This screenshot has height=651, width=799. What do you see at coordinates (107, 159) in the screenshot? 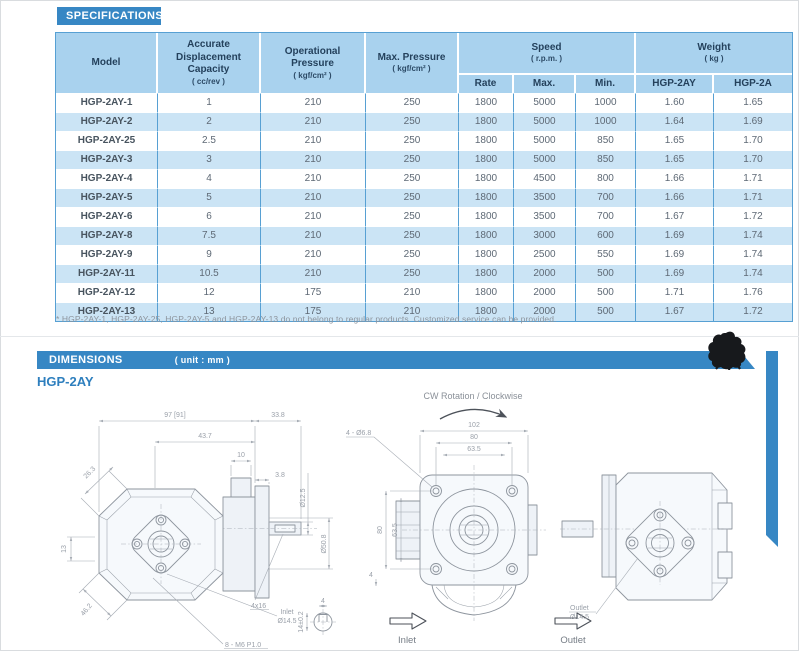
I see `cell-model: HGP-2AY-3` at bounding box center [107, 159].